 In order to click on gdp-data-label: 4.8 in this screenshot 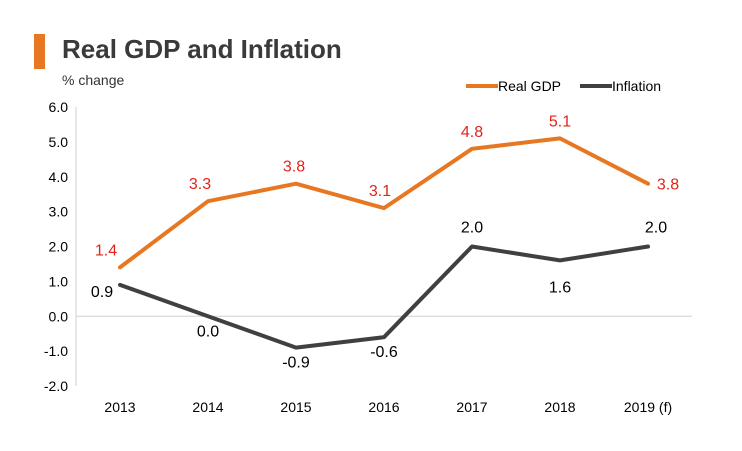, I will do `click(472, 132)`.